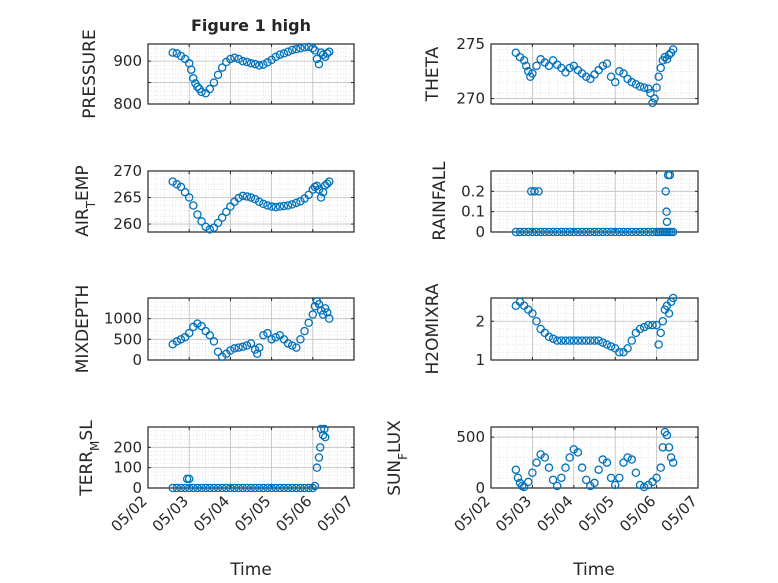  I want to click on data-series, so click(594, 76).